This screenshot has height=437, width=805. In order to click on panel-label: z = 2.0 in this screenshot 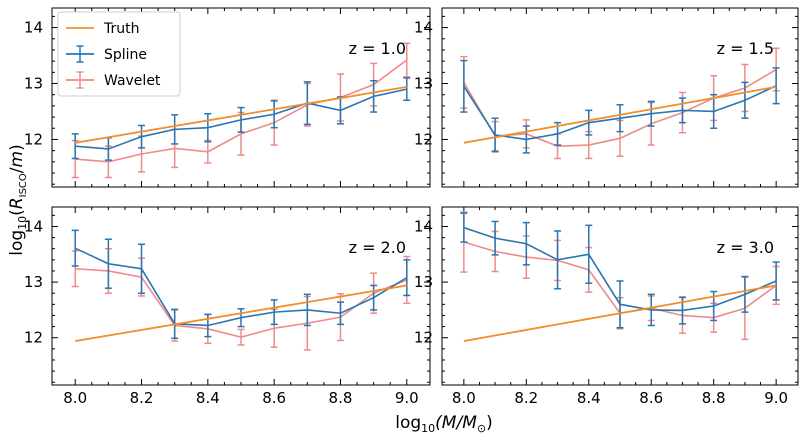, I will do `click(377, 247)`.